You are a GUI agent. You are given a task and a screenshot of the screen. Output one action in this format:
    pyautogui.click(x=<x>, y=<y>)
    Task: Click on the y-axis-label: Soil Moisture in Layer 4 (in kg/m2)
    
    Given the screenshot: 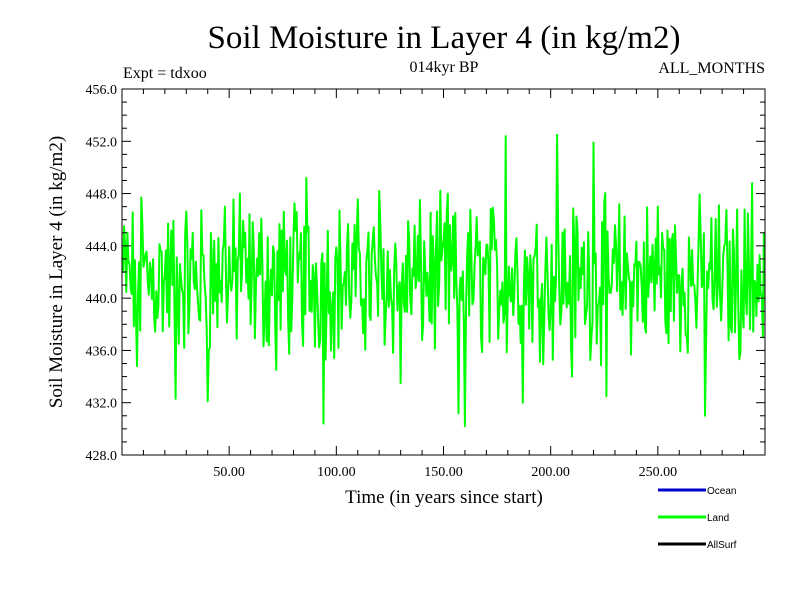 What is the action you would take?
    pyautogui.click(x=56, y=272)
    